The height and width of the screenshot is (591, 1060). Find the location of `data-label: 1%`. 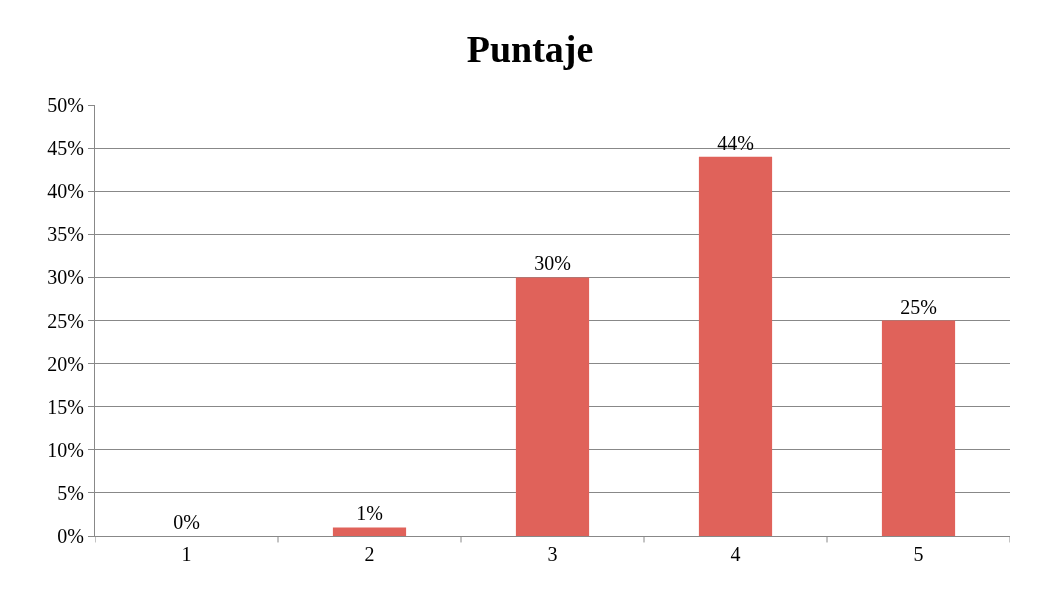

data-label: 1% is located at coordinates (369, 513).